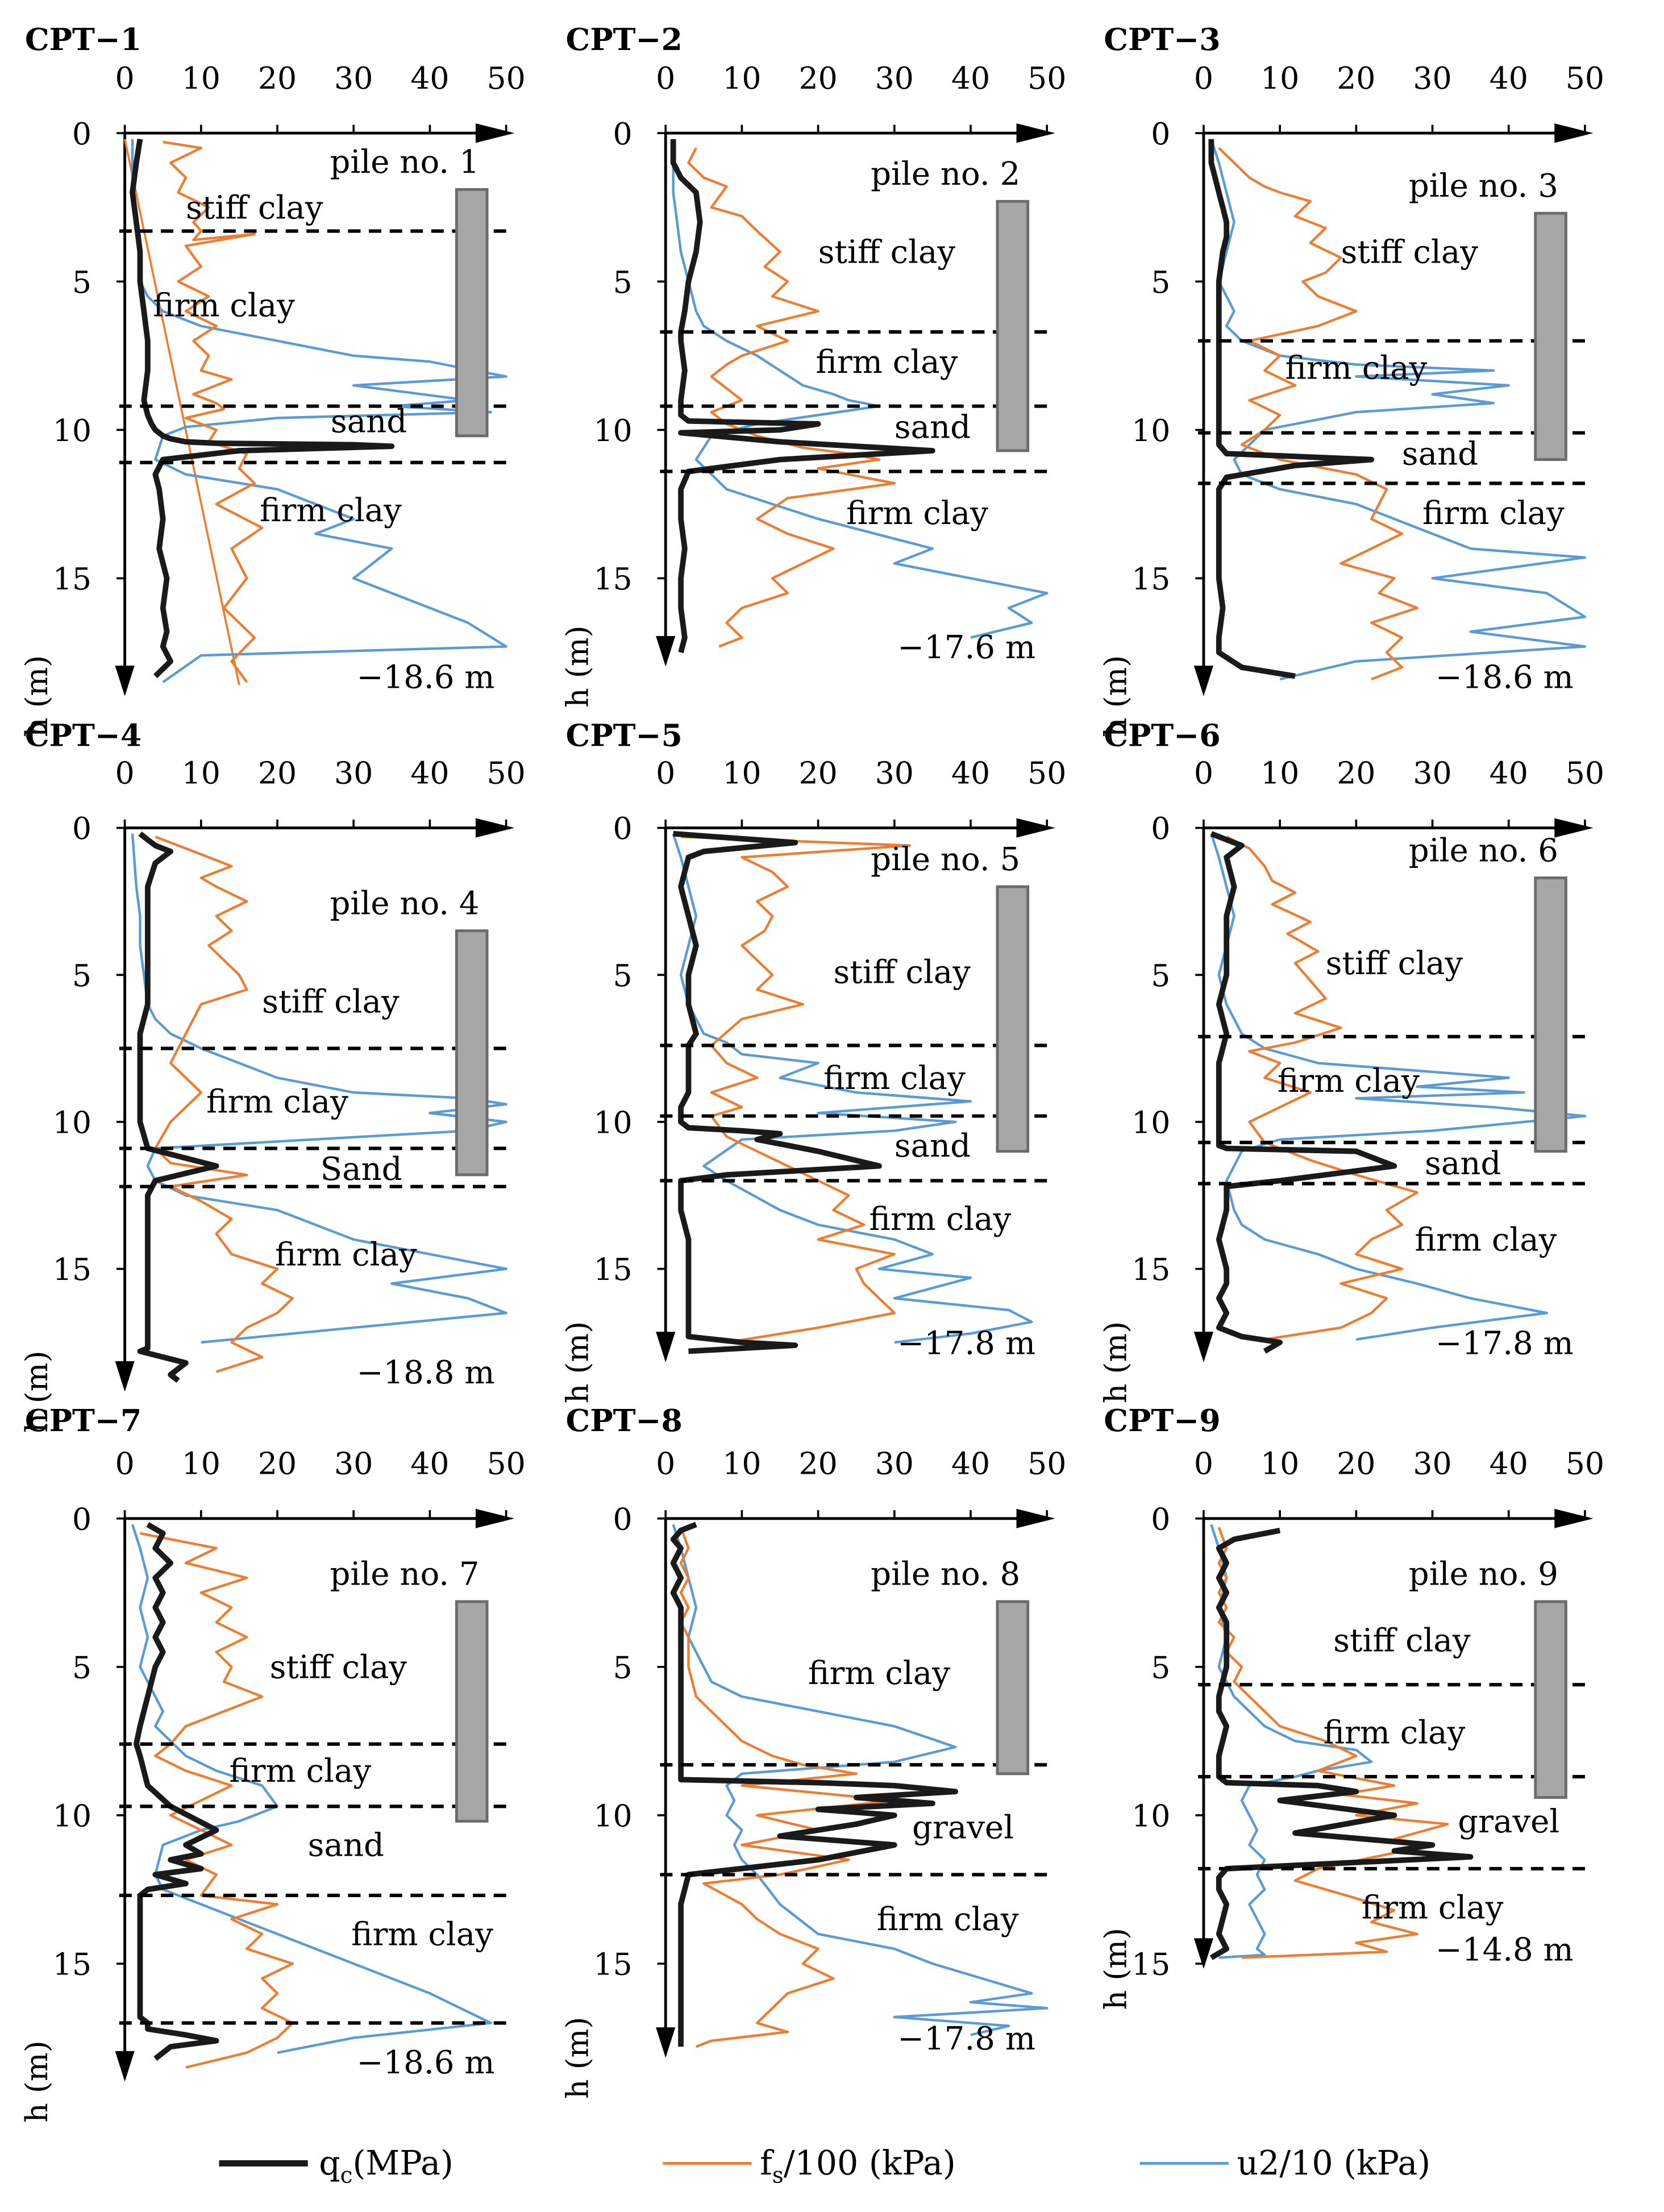 The width and height of the screenshot is (1664, 2212). What do you see at coordinates (624, 39) in the screenshot?
I see `panel-title: CPT−2` at bounding box center [624, 39].